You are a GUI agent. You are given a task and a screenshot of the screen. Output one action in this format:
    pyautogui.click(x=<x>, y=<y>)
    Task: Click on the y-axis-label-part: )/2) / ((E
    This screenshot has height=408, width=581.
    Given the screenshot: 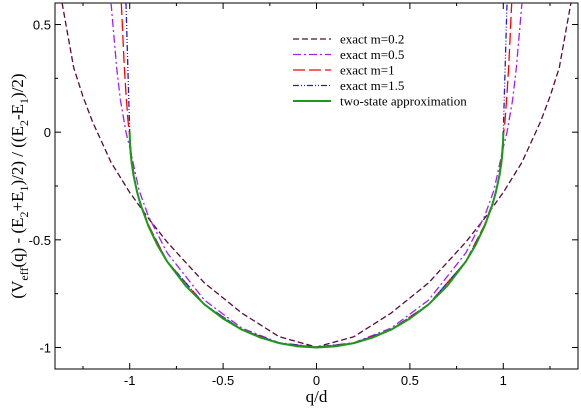 What is the action you would take?
    pyautogui.click(x=17, y=155)
    